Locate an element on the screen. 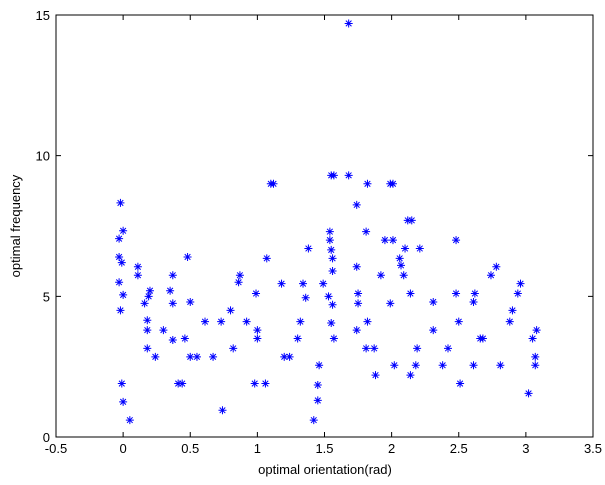  x-tick-label: -0.5 is located at coordinates (56, 448).